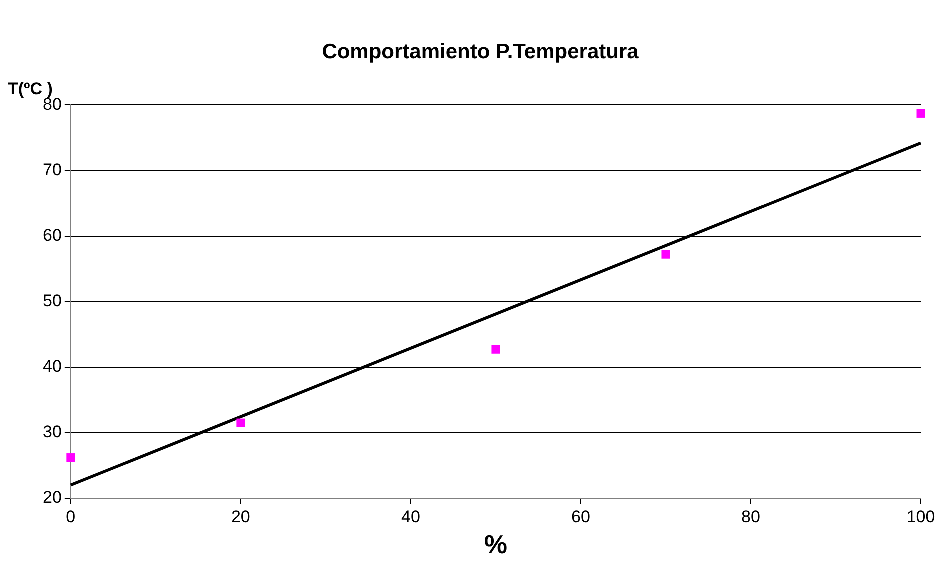 Image resolution: width=949 pixels, height=566 pixels. I want to click on x-tick-label: 40, so click(410, 516).